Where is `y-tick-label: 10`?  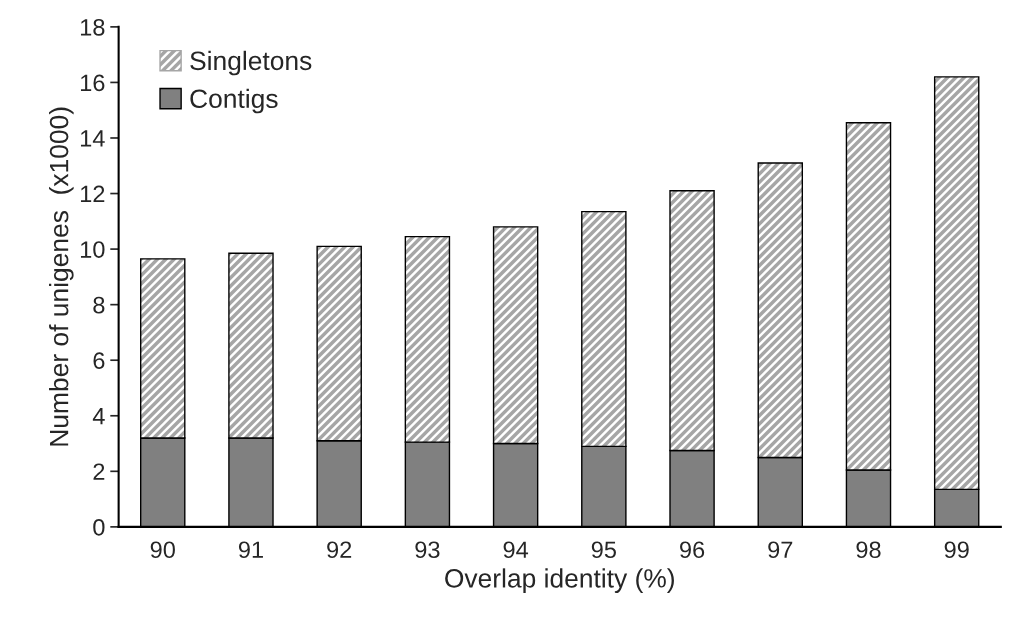
y-tick-label: 10 is located at coordinates (92, 249).